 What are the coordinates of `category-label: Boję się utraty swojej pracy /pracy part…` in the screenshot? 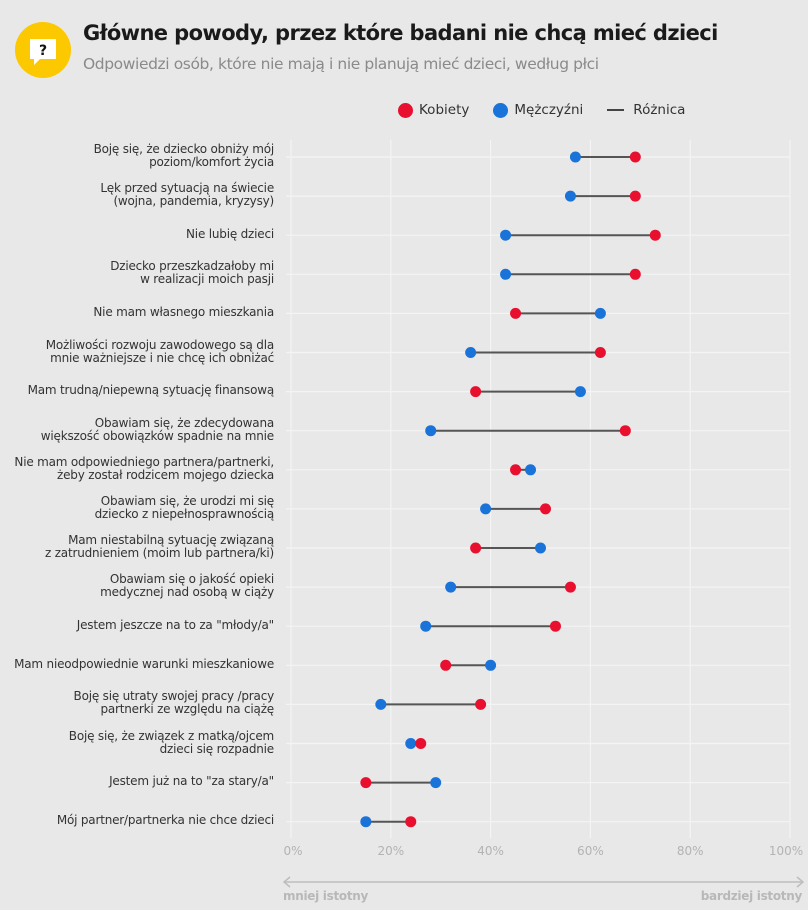 It's located at (174, 703).